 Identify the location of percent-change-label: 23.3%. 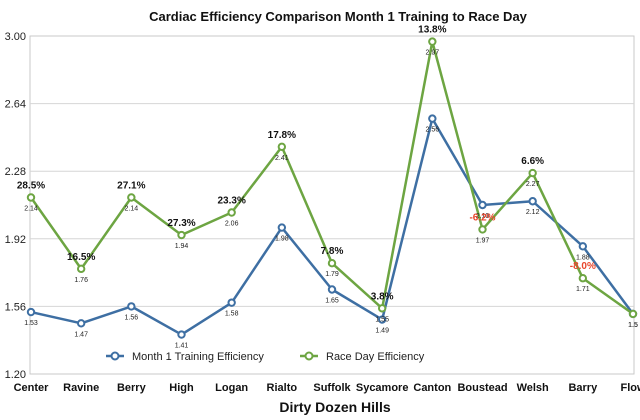
(231, 201).